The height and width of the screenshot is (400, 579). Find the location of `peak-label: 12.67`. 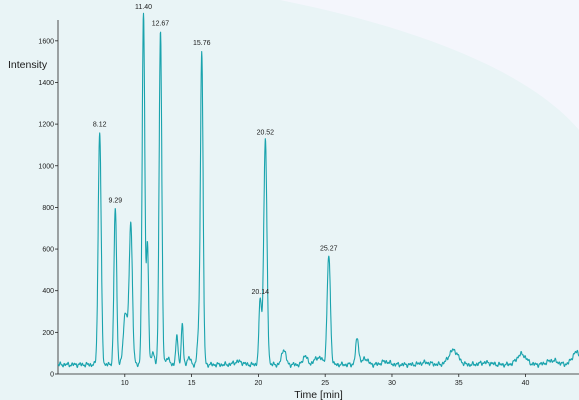

peak-label: 12.67 is located at coordinates (161, 23).